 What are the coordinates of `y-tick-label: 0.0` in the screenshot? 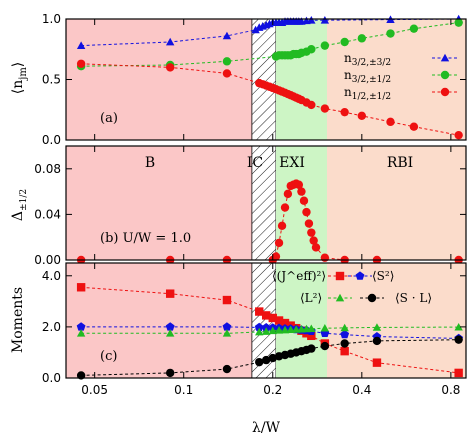 It's located at (51, 378).